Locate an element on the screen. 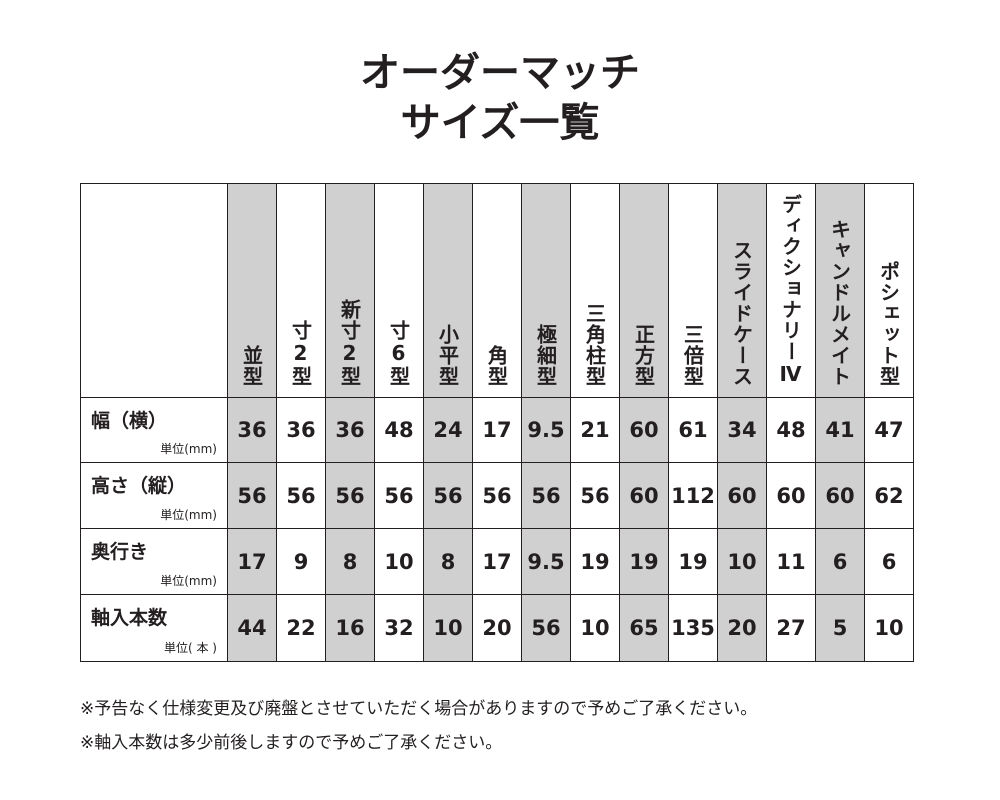 This screenshot has width=1000, height=800. row-header: 幅（横） 単位(mm) is located at coordinates (154, 430).